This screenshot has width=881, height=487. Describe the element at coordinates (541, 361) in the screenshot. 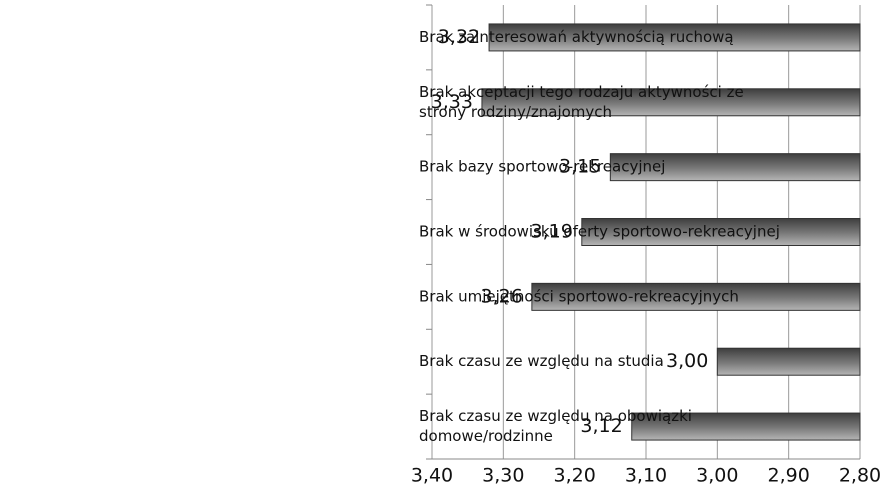

I see `category-label: Brak czasu ze względu na studia` at that location.